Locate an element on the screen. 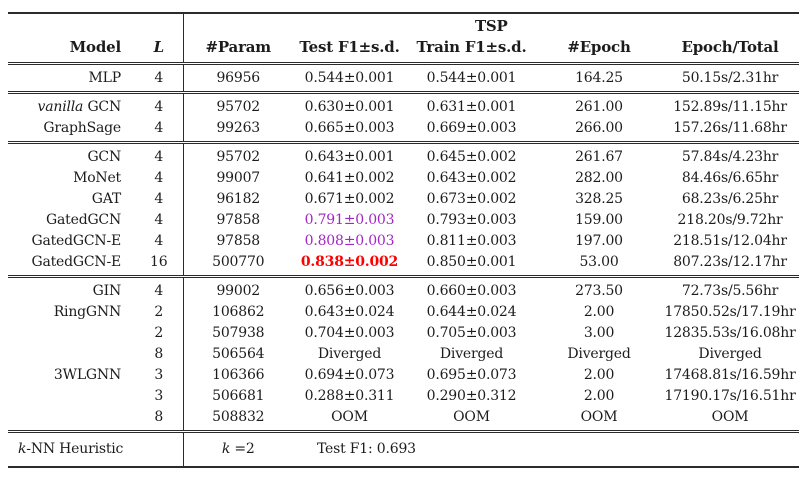  epoch-total-cell: 17468.81s/16.59hr is located at coordinates (730, 374).